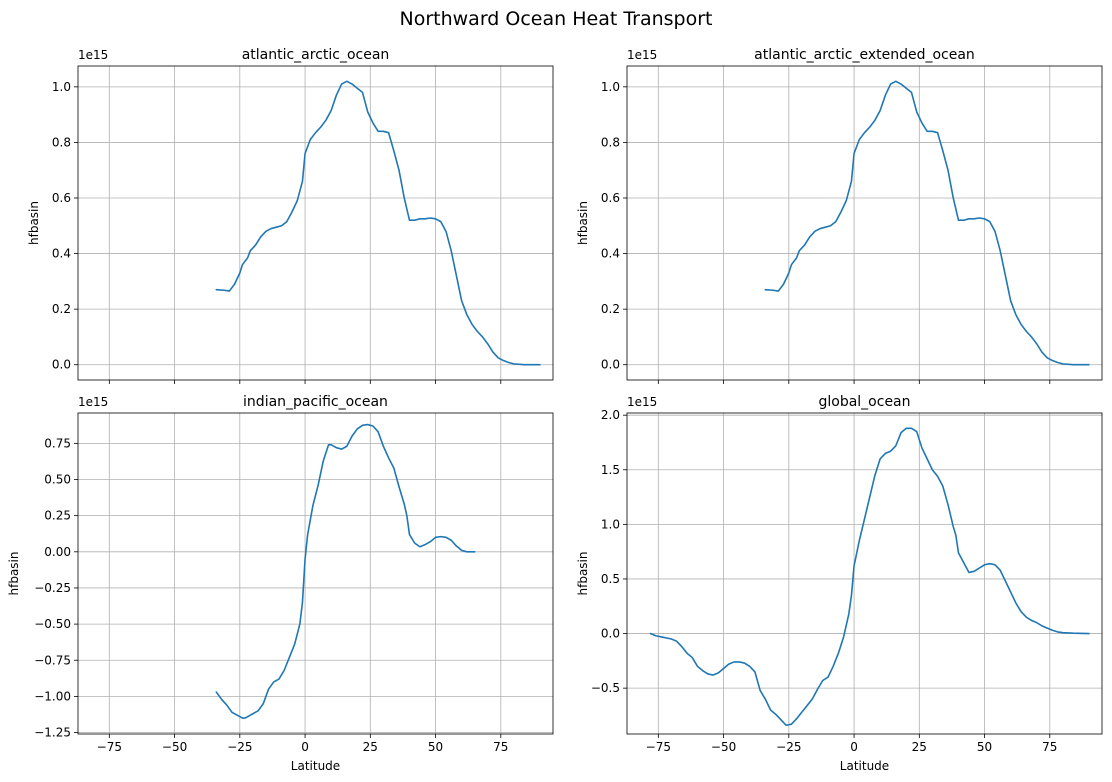 The image size is (1112, 782). What do you see at coordinates (57, 516) in the screenshot?
I see `y-tick-label: 0.25` at bounding box center [57, 516].